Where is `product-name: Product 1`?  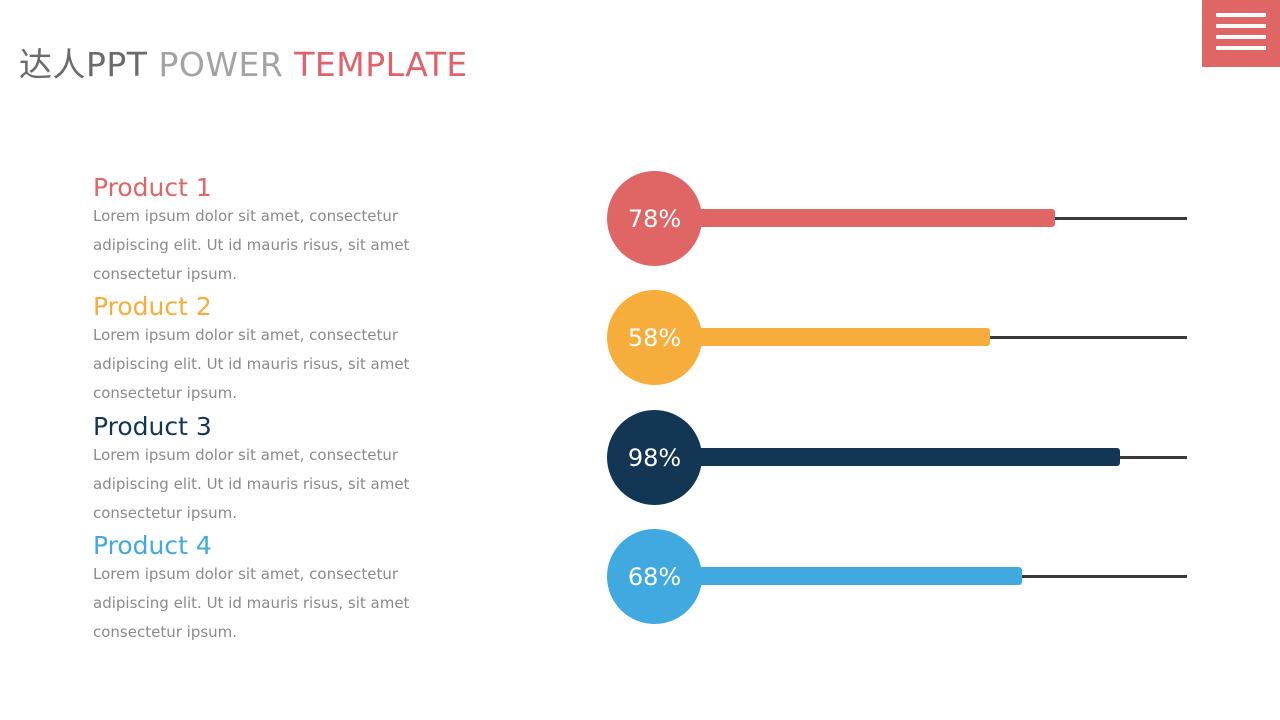 product-name: Product 1 is located at coordinates (152, 187).